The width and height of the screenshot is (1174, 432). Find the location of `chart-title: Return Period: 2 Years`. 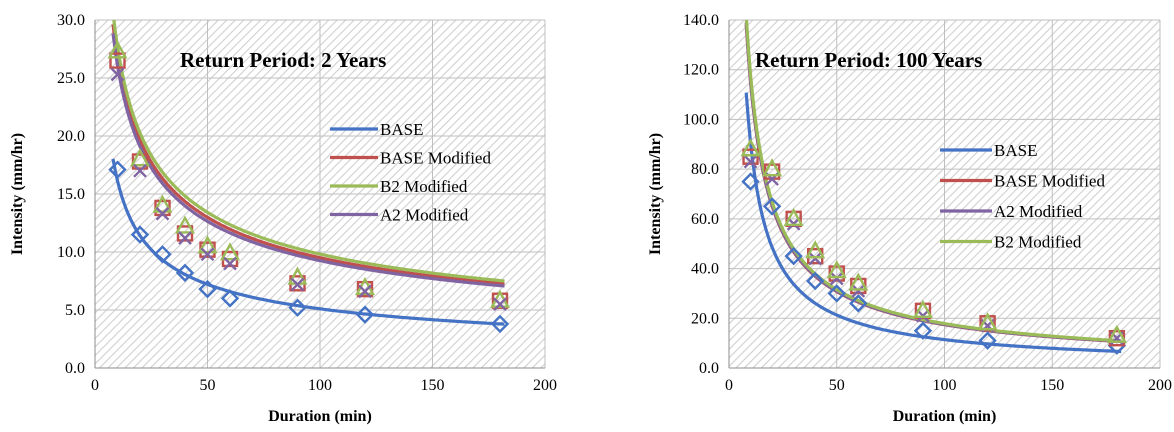

chart-title: Return Period: 2 Years is located at coordinates (283, 60).